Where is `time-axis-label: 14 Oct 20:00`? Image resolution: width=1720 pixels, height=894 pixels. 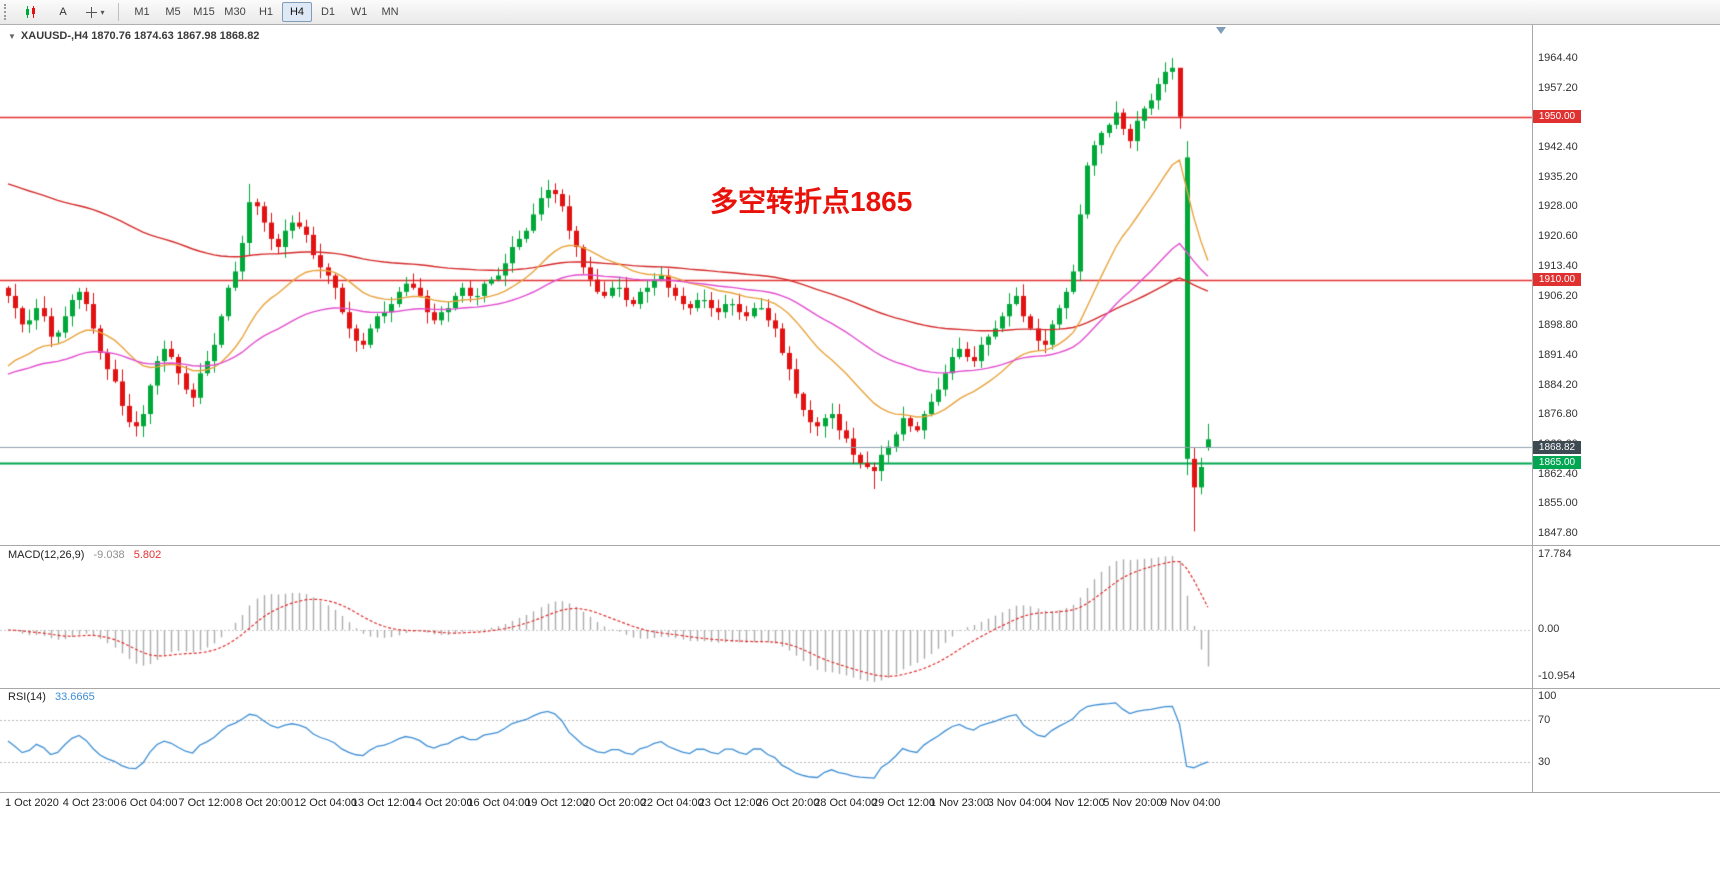 time-axis-label: 14 Oct 20:00 is located at coordinates (441, 803).